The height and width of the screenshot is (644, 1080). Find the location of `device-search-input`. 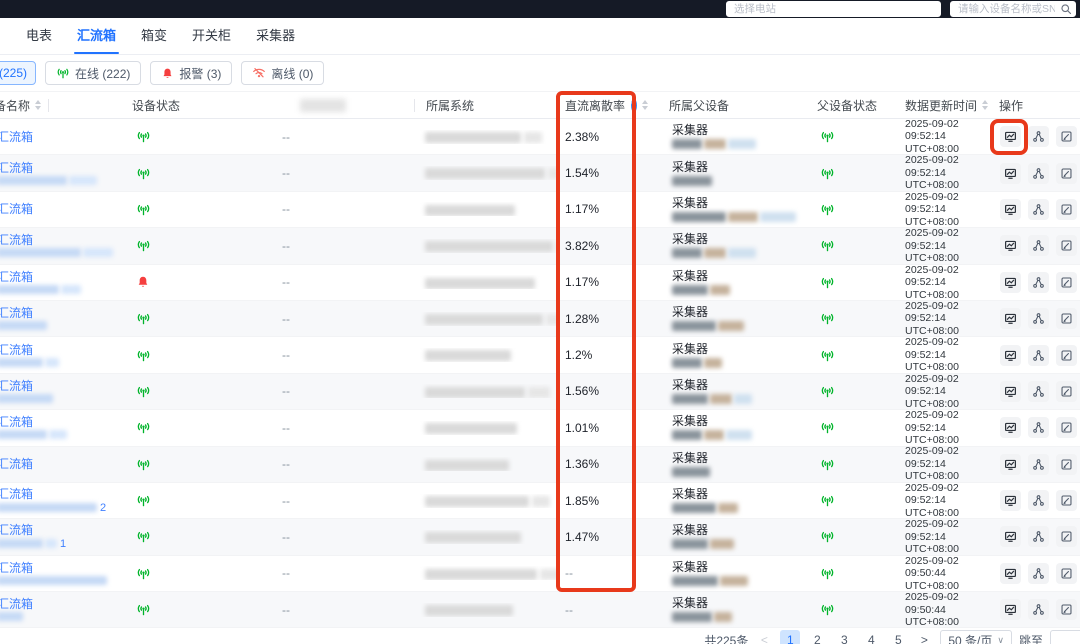

device-search-input is located at coordinates (1013, 9).